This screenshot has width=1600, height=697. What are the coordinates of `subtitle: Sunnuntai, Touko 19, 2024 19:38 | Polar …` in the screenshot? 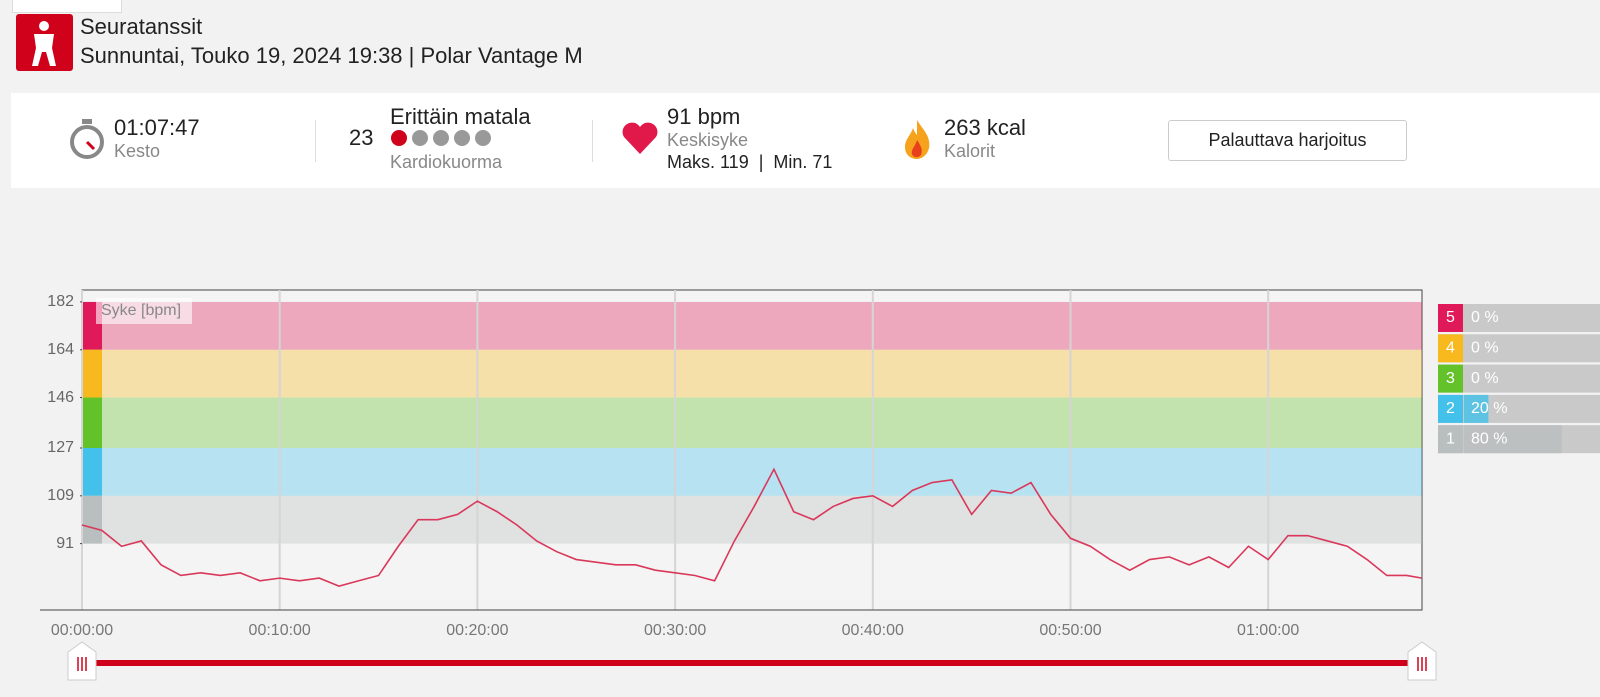 It's located at (331, 55).